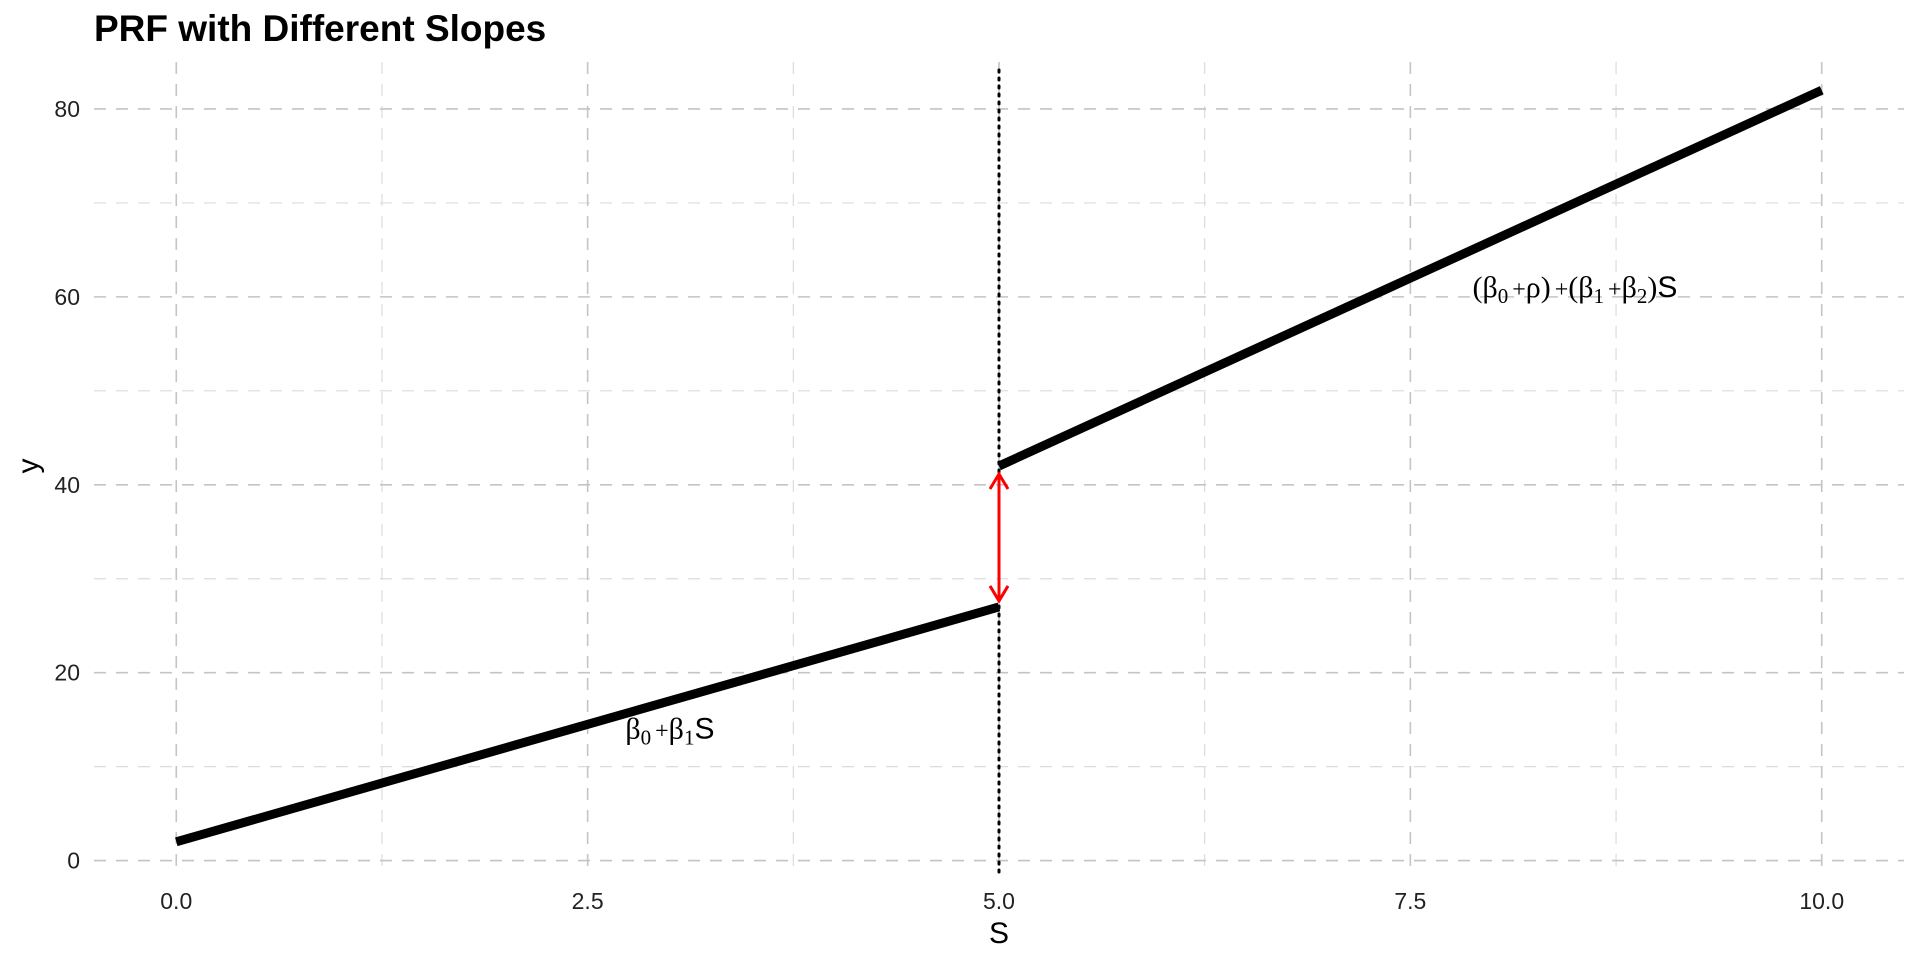  Describe the element at coordinates (67, 673) in the screenshot. I see `y-tick-label: 20` at that location.